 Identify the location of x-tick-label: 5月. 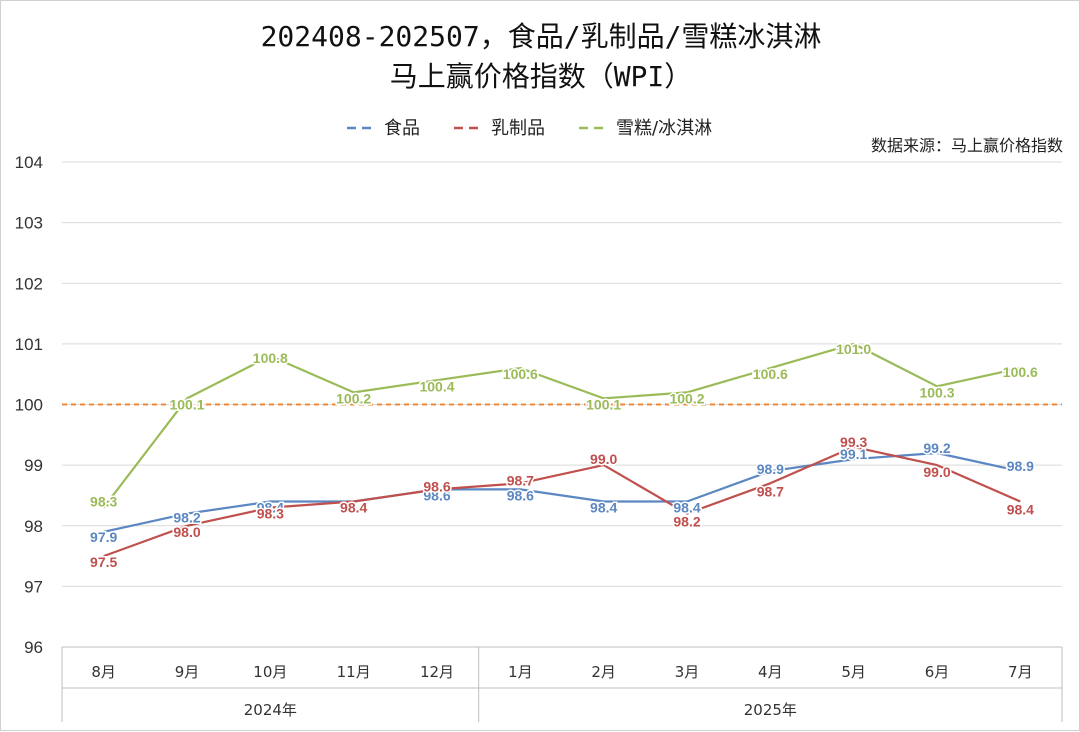
(853, 672).